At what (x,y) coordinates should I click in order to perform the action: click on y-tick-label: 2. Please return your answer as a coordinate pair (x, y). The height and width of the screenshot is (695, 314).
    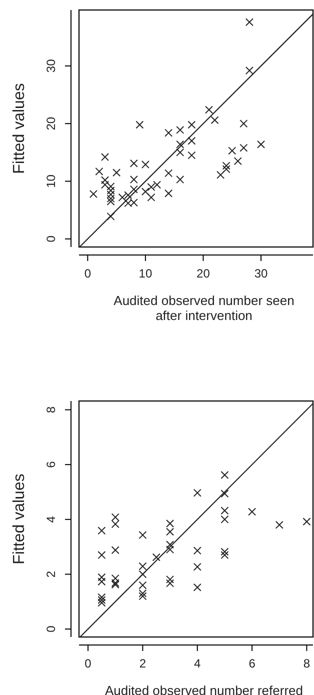
    Looking at the image, I should click on (51, 574).